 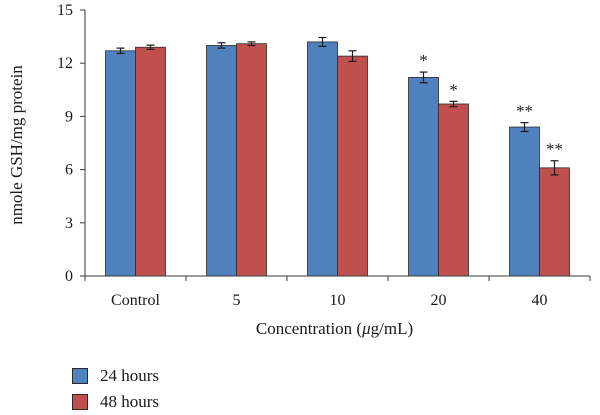 I want to click on y-axis-title: nmole GSH/mg protein, so click(x=16, y=145).